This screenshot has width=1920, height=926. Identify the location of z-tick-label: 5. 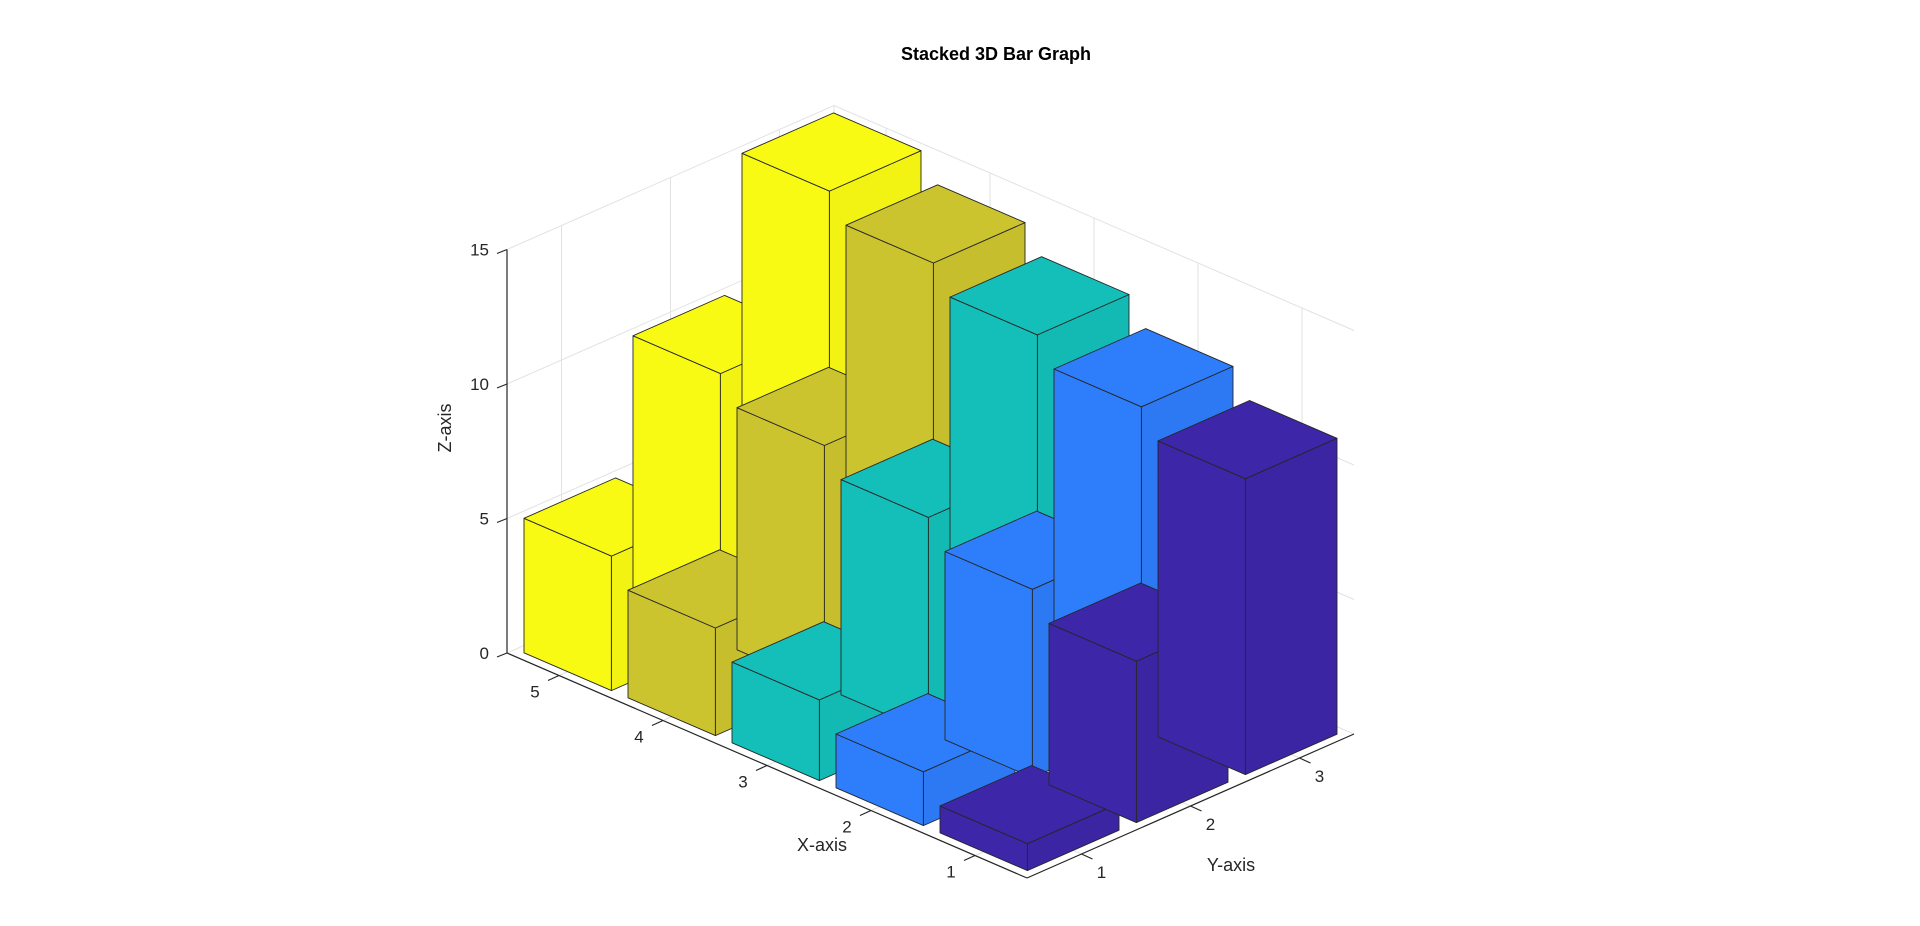
(484, 519).